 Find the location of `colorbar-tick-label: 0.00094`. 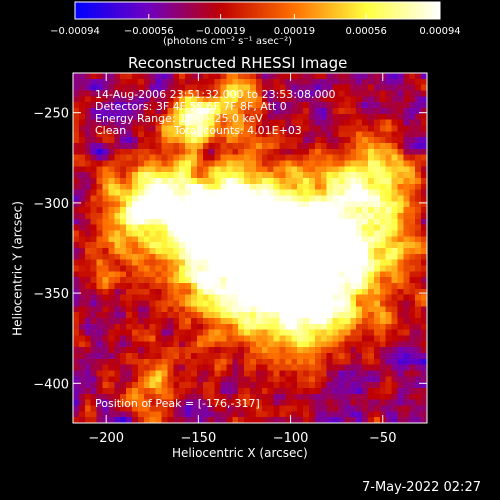

colorbar-tick-label: 0.00094 is located at coordinates (439, 31).